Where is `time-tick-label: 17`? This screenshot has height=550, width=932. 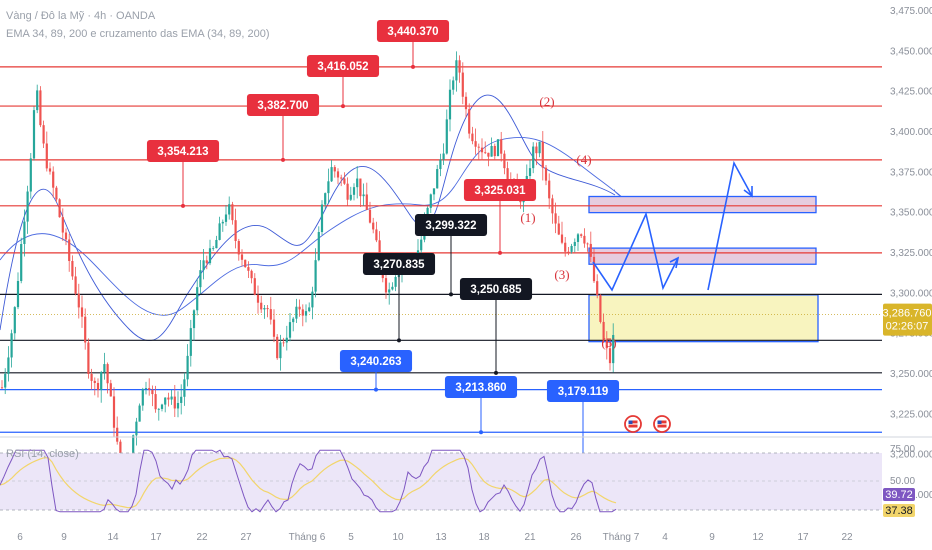
time-tick-label: 17 is located at coordinates (803, 537).